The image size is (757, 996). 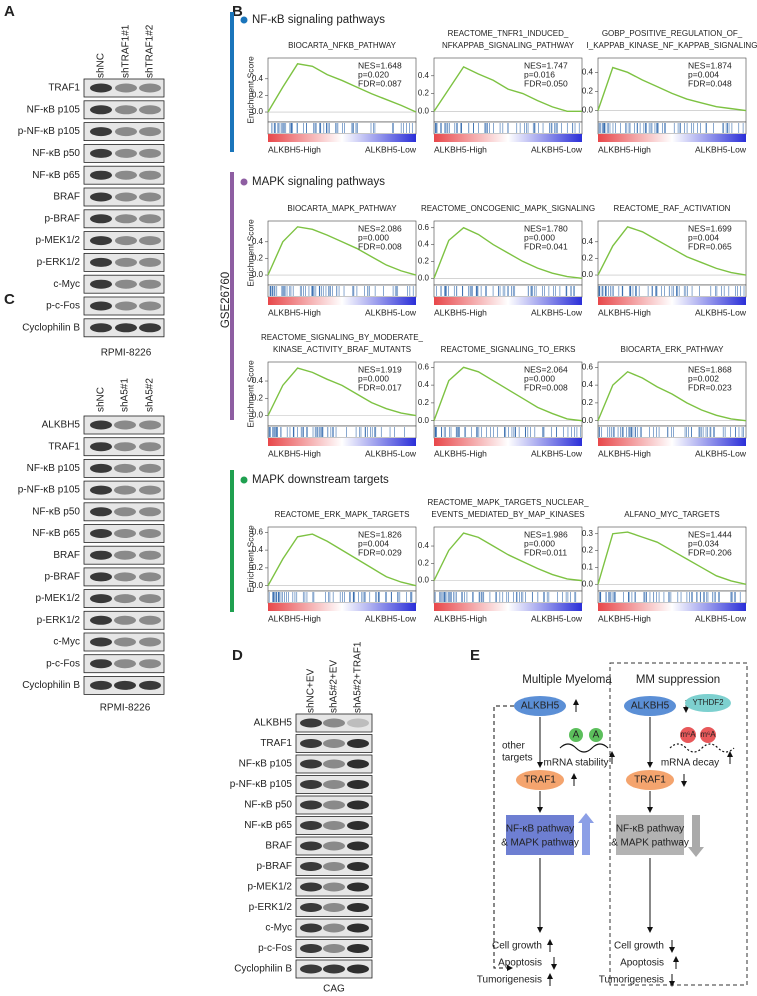 I want to click on group-bar, so click(x=232, y=296).